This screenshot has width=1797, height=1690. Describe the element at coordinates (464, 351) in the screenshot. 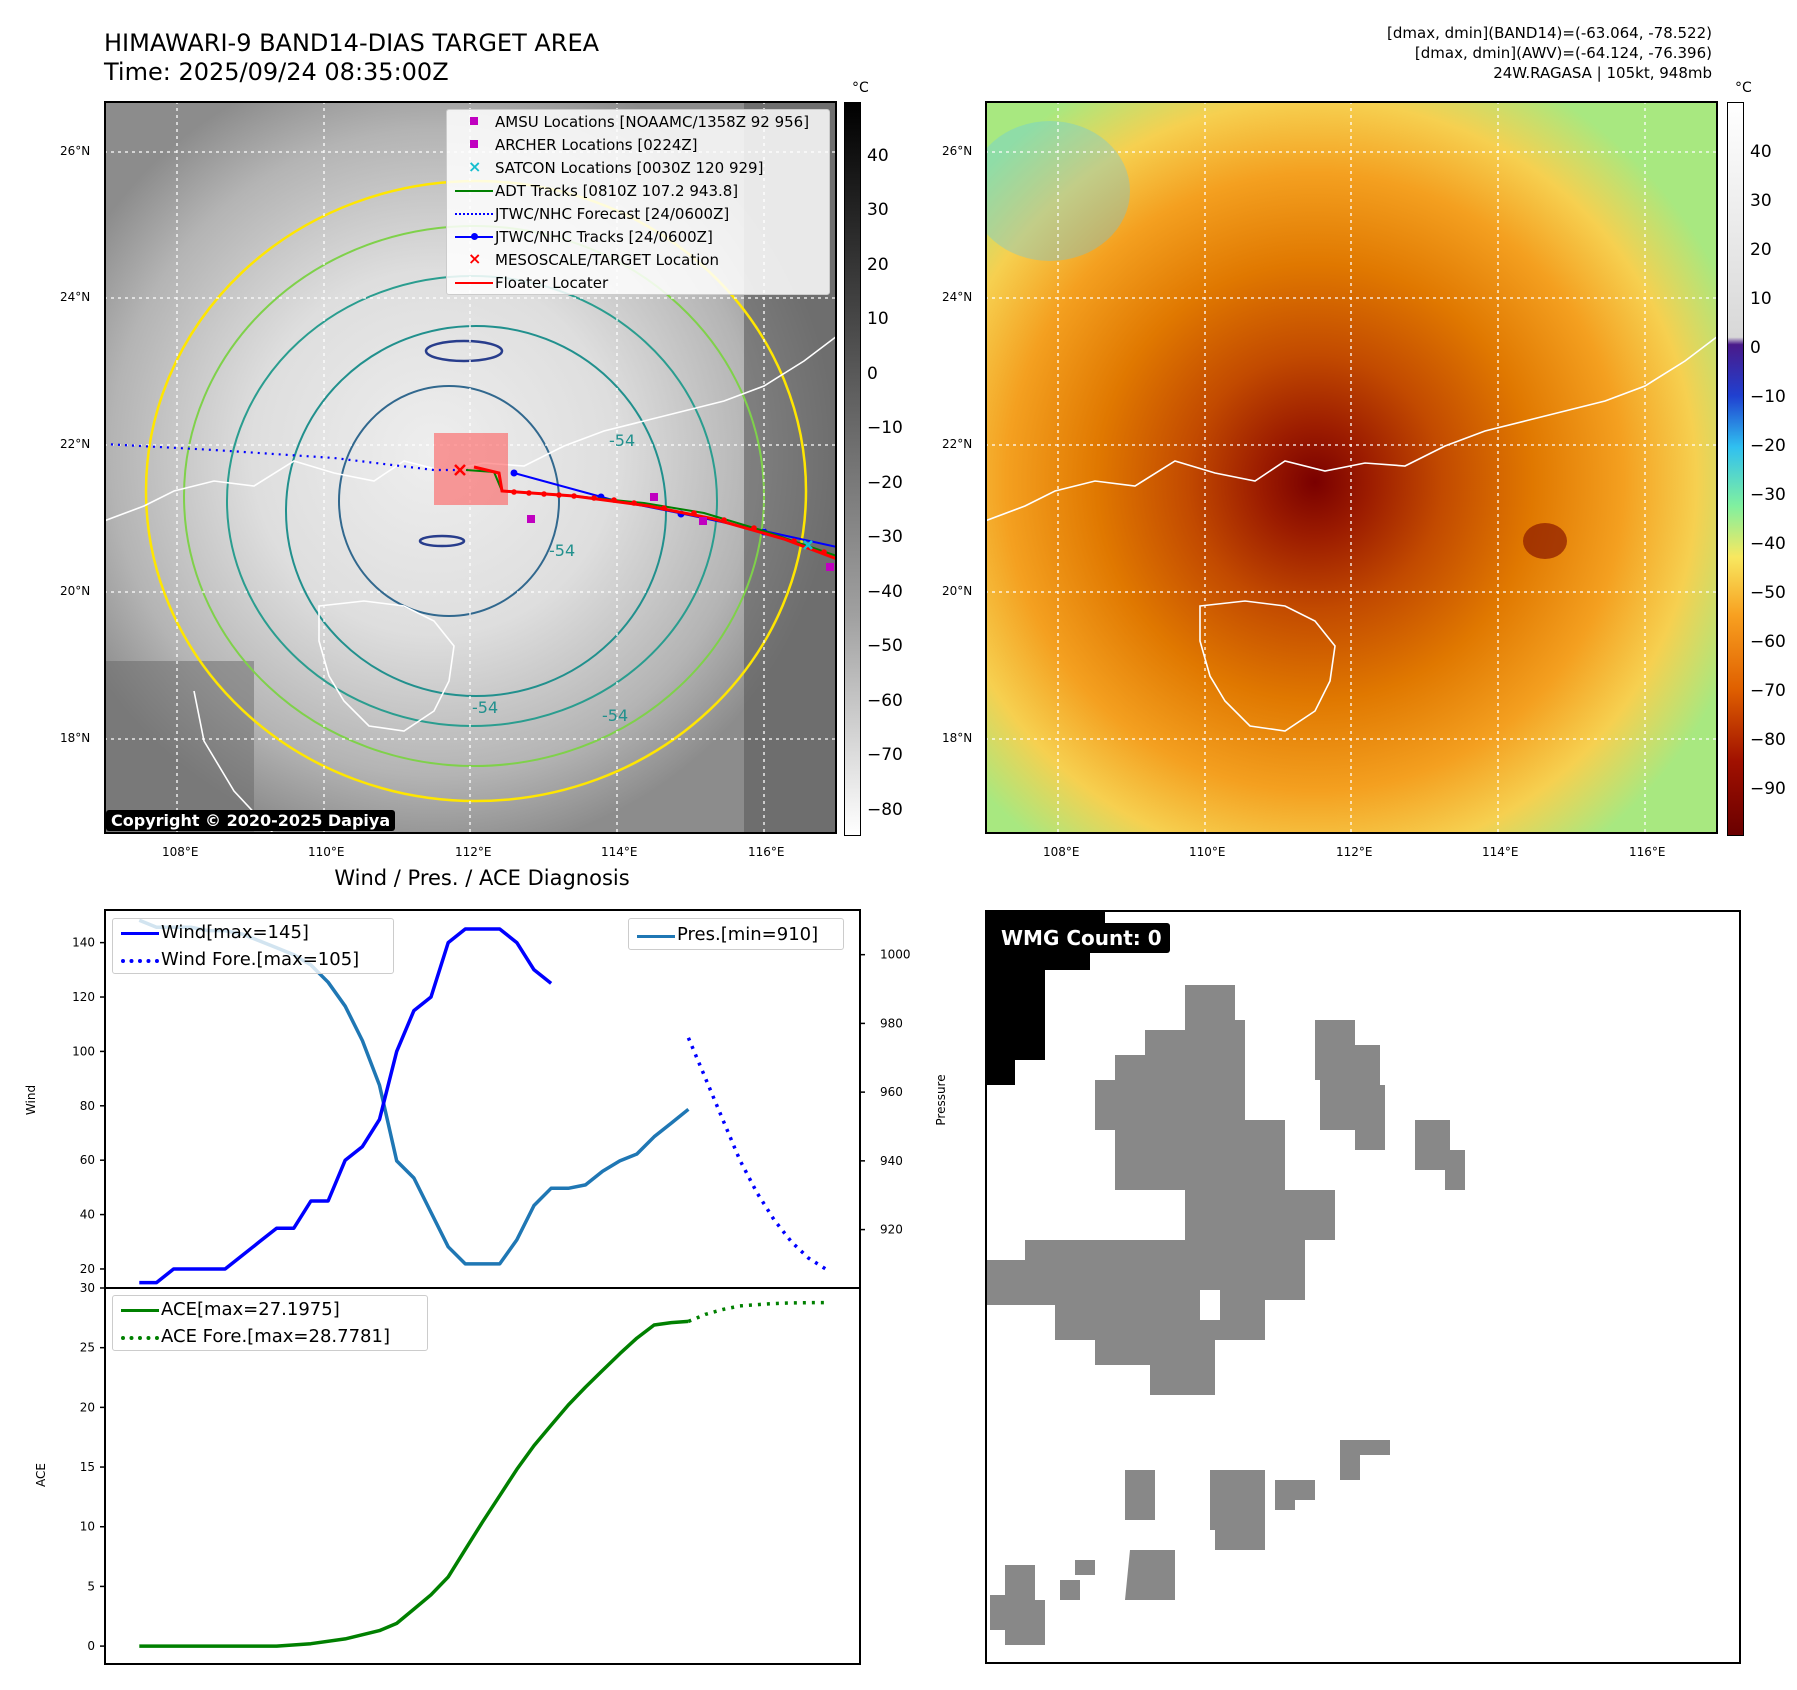

I see `contour-north` at that location.